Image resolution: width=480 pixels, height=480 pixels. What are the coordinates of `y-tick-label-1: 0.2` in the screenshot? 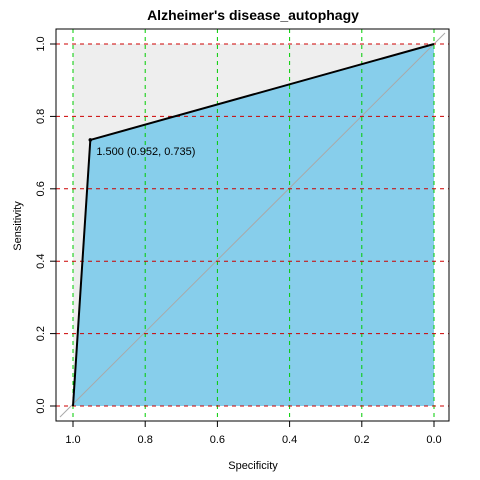 It's located at (41, 333).